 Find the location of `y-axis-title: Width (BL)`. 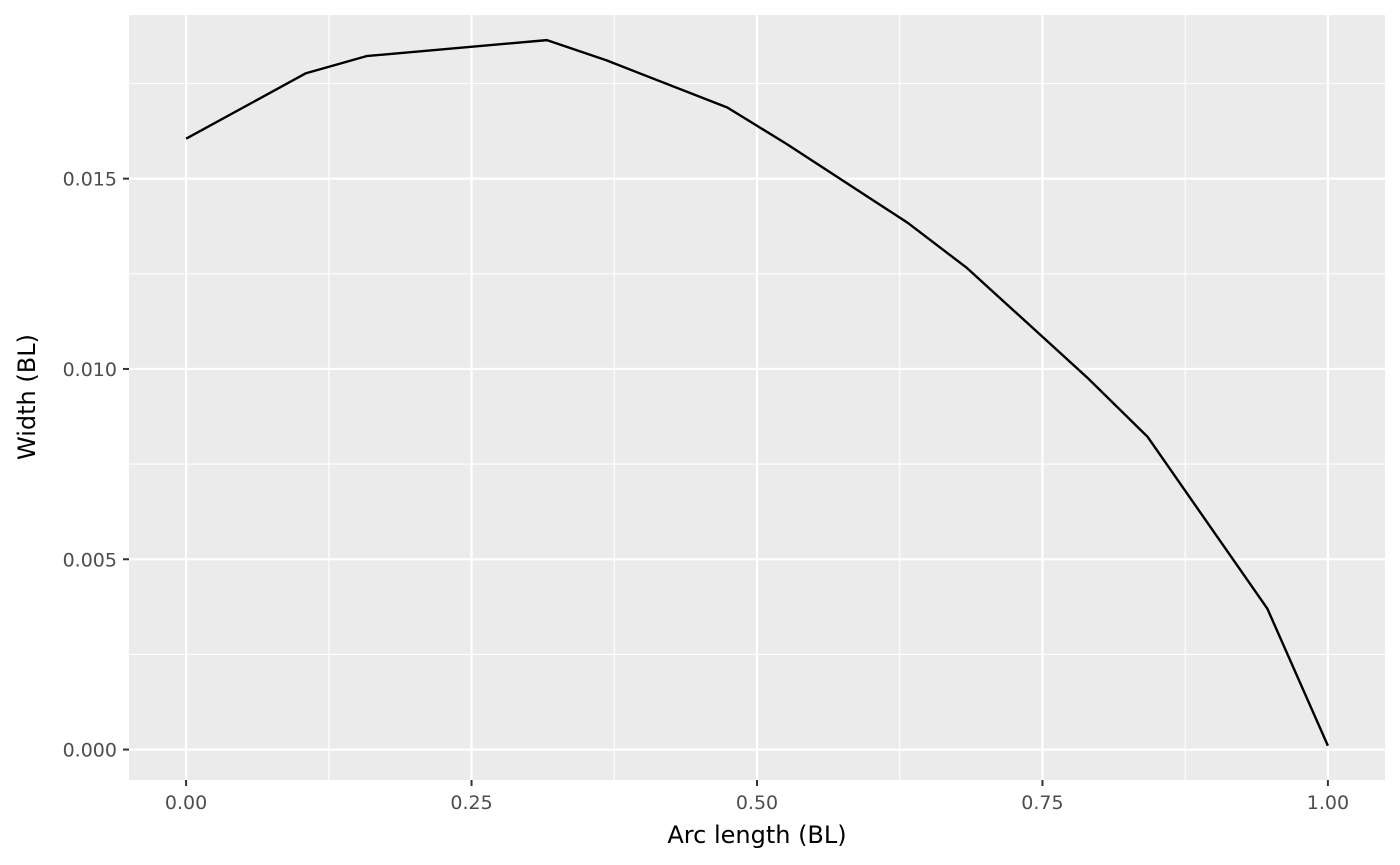

y-axis-title: Width (BL) is located at coordinates (27, 397).